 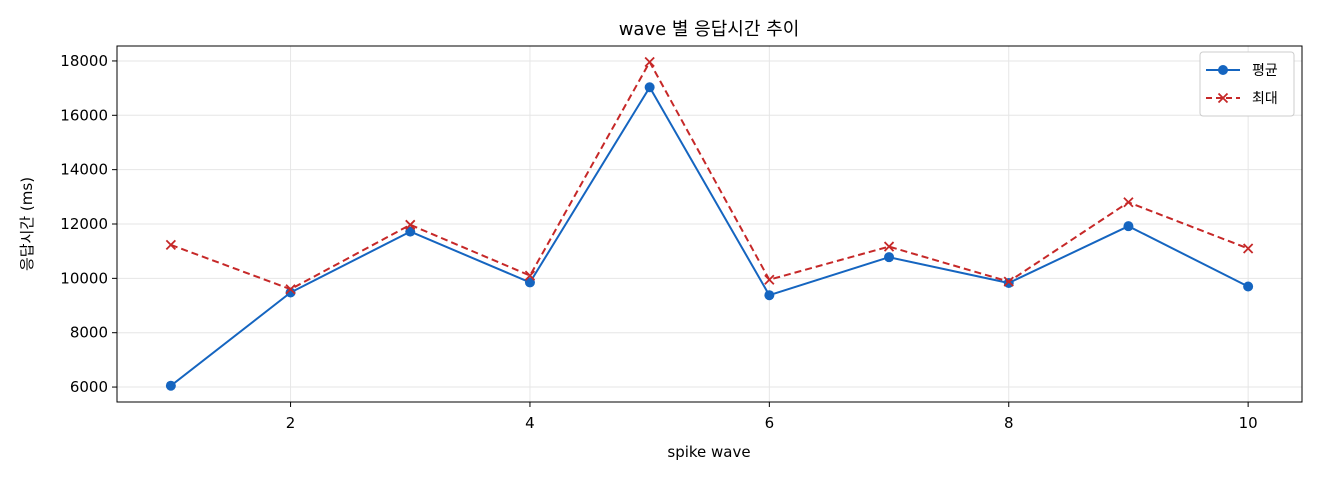 I want to click on x-axis-ticks: 2 4 6 8 10, so click(x=772, y=417).